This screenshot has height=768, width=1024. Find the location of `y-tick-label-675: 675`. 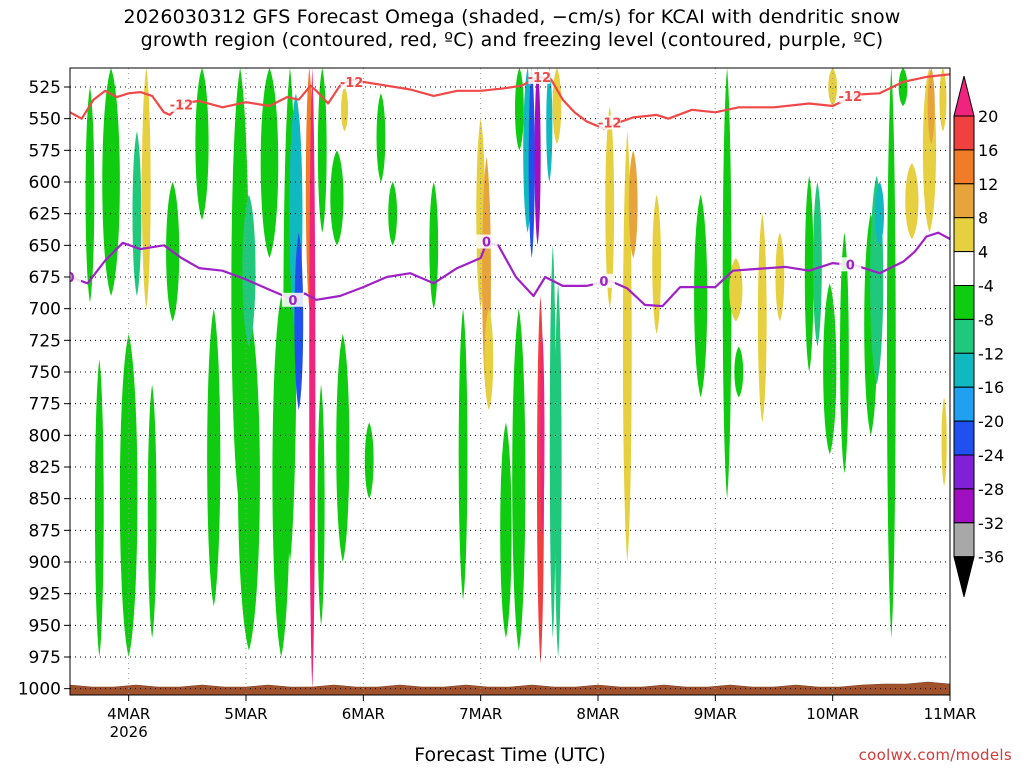

y-tick-label-675: 675 is located at coordinates (45, 278).